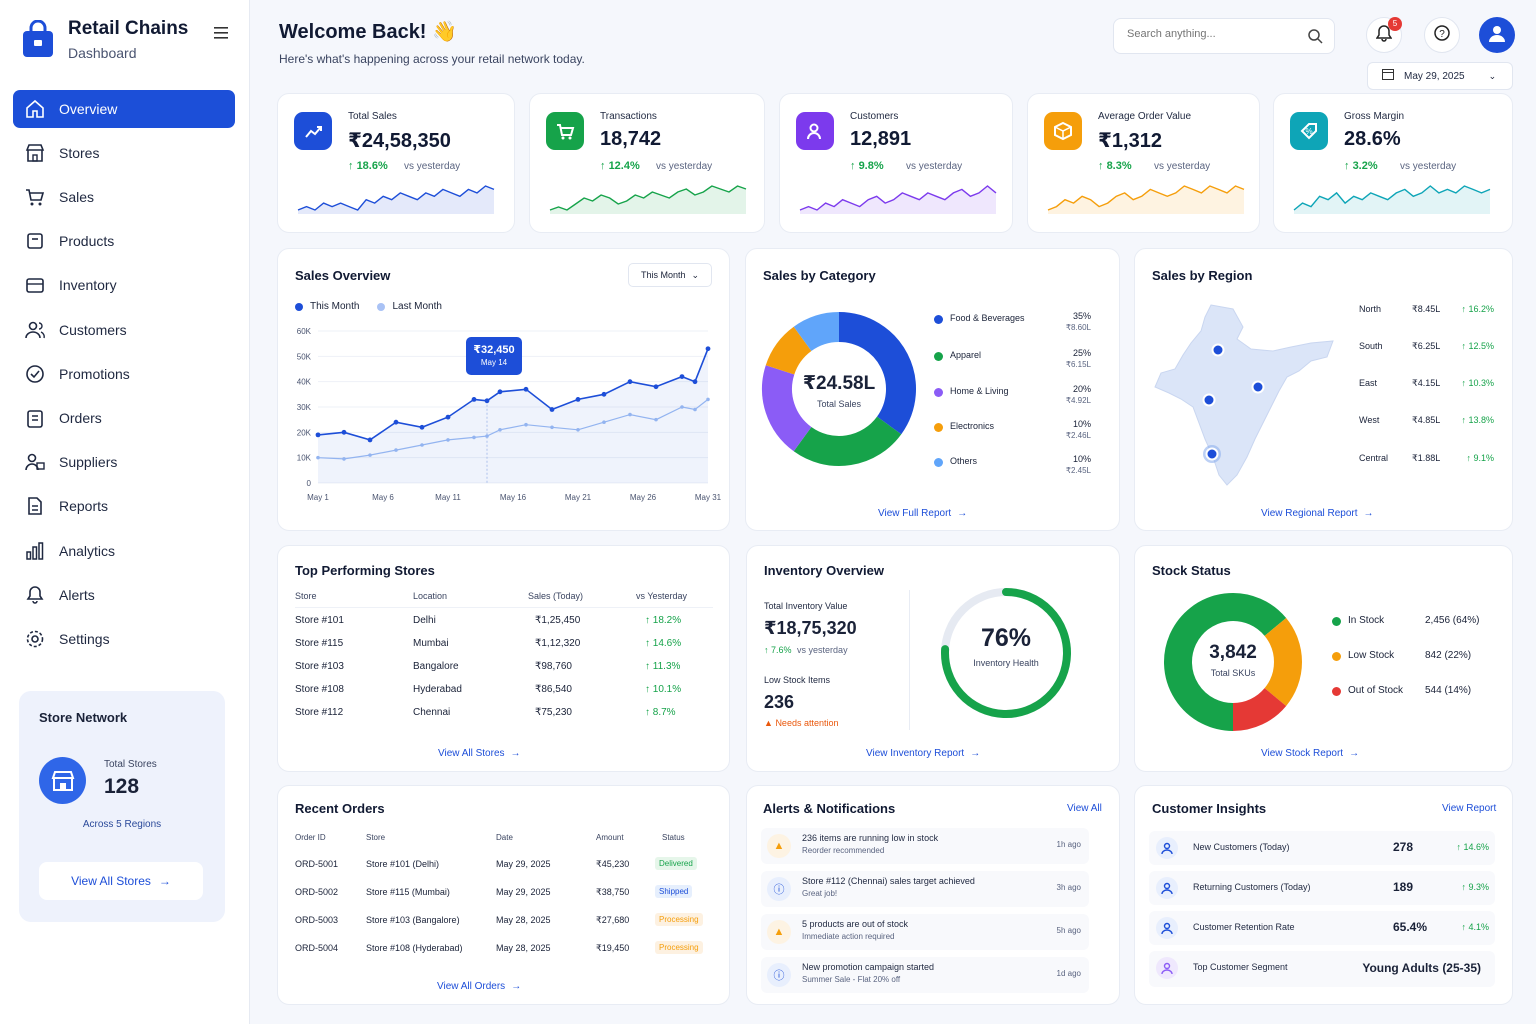 Image resolution: width=1536 pixels, height=1024 pixels. I want to click on view-all-orders-link: View All Orders →, so click(479, 986).